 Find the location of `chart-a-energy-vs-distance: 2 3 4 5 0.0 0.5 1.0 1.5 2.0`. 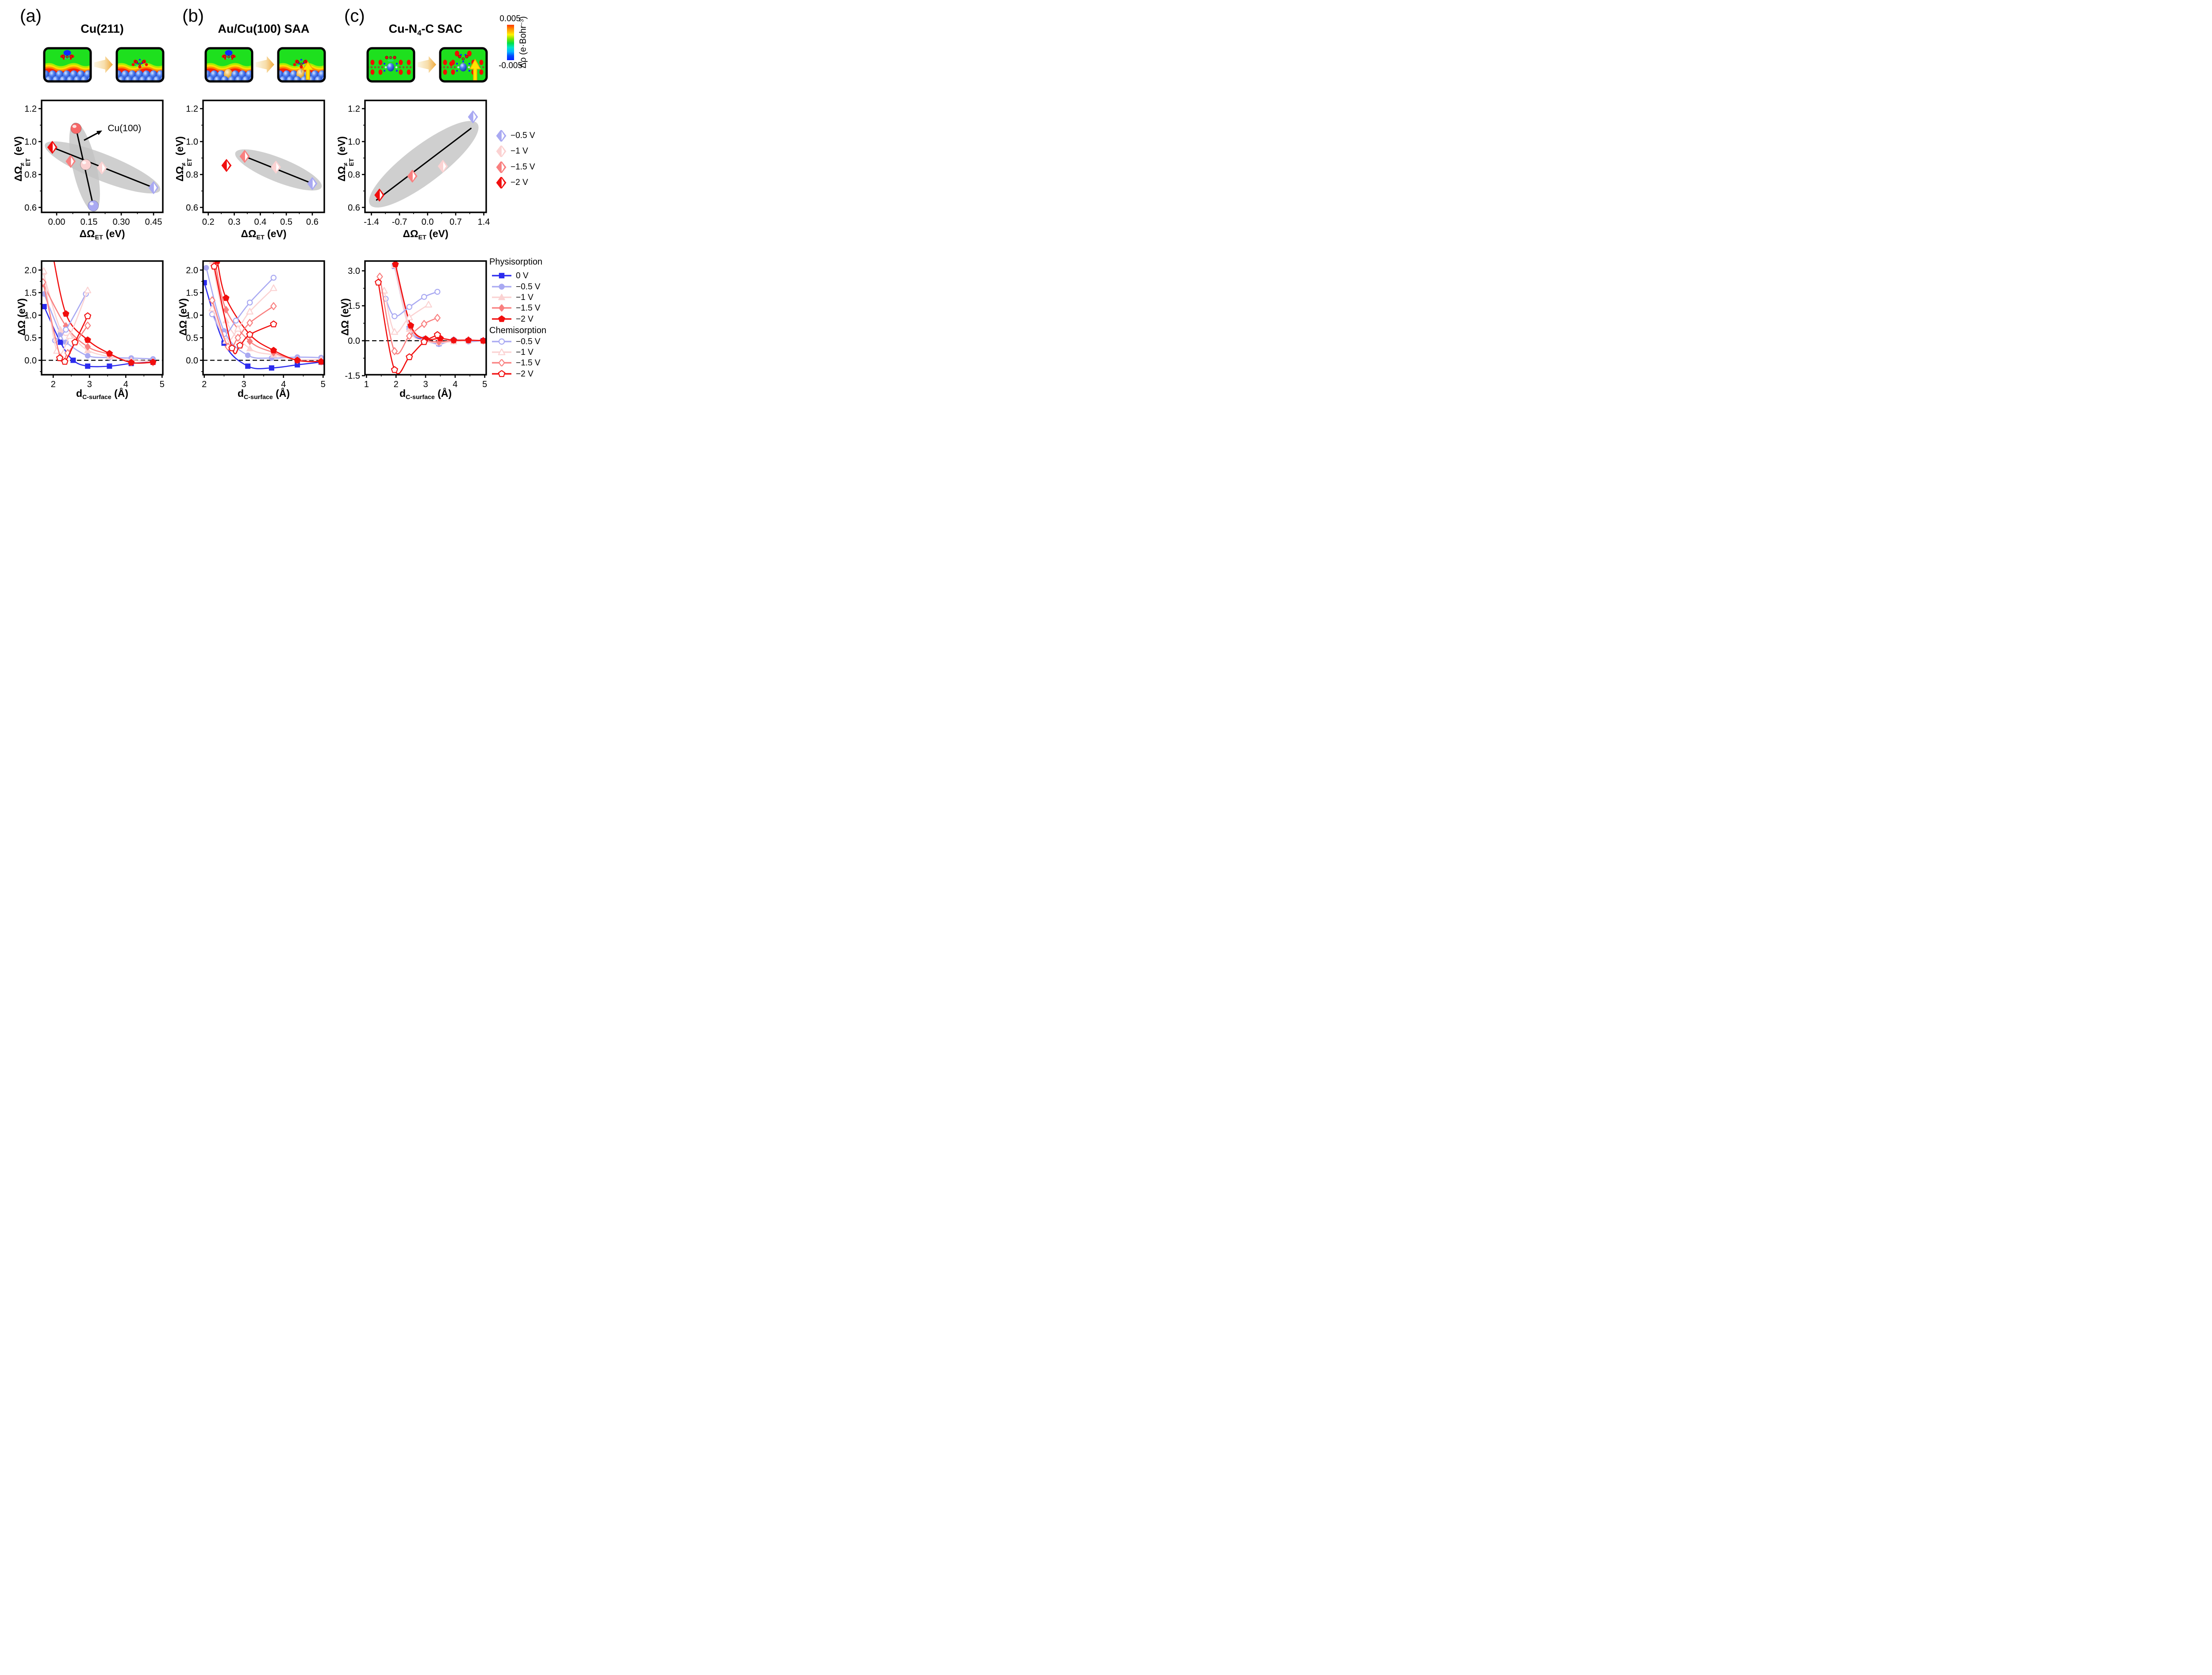

chart-a-energy-vs-distance: 2 3 4 5 0.0 0.5 1.0 1.5 2.0 is located at coordinates (94, 324).